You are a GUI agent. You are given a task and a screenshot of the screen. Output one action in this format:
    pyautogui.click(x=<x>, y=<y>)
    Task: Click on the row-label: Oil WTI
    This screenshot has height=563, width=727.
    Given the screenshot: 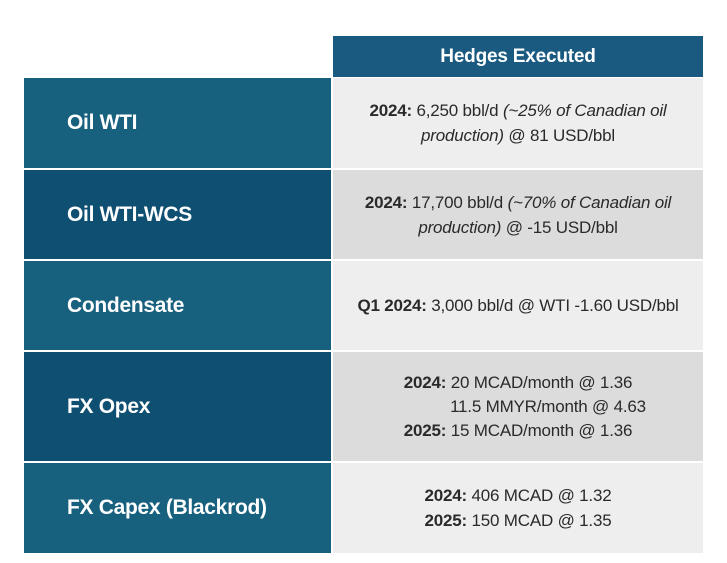 What is the action you would take?
    pyautogui.click(x=177, y=123)
    